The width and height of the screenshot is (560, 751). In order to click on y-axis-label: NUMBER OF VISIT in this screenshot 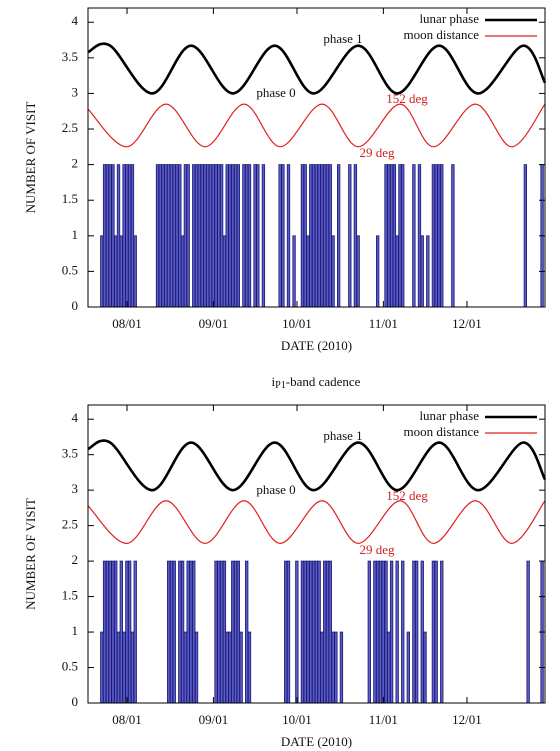, I will do `click(30, 554)`.